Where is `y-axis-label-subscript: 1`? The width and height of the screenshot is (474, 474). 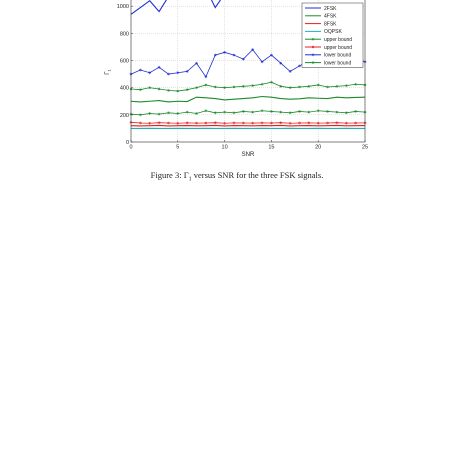 y-axis-label-subscript: 1 is located at coordinates (109, 69).